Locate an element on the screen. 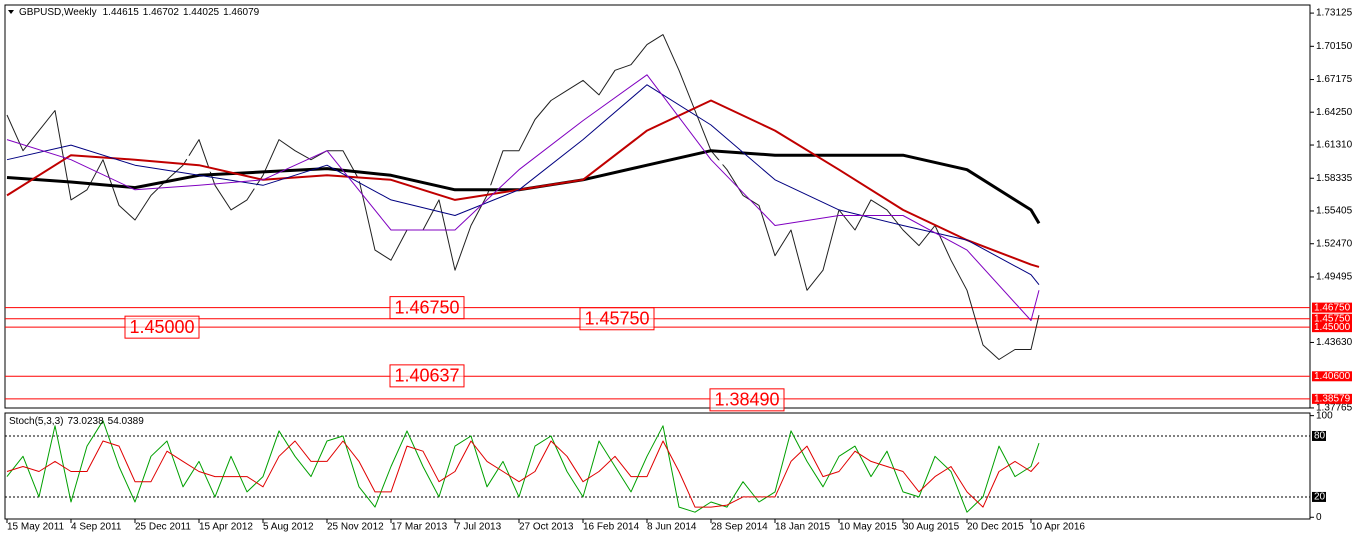 The height and width of the screenshot is (542, 1354). chart-title: GBPUSD,Weekly is located at coordinates (58, 12).